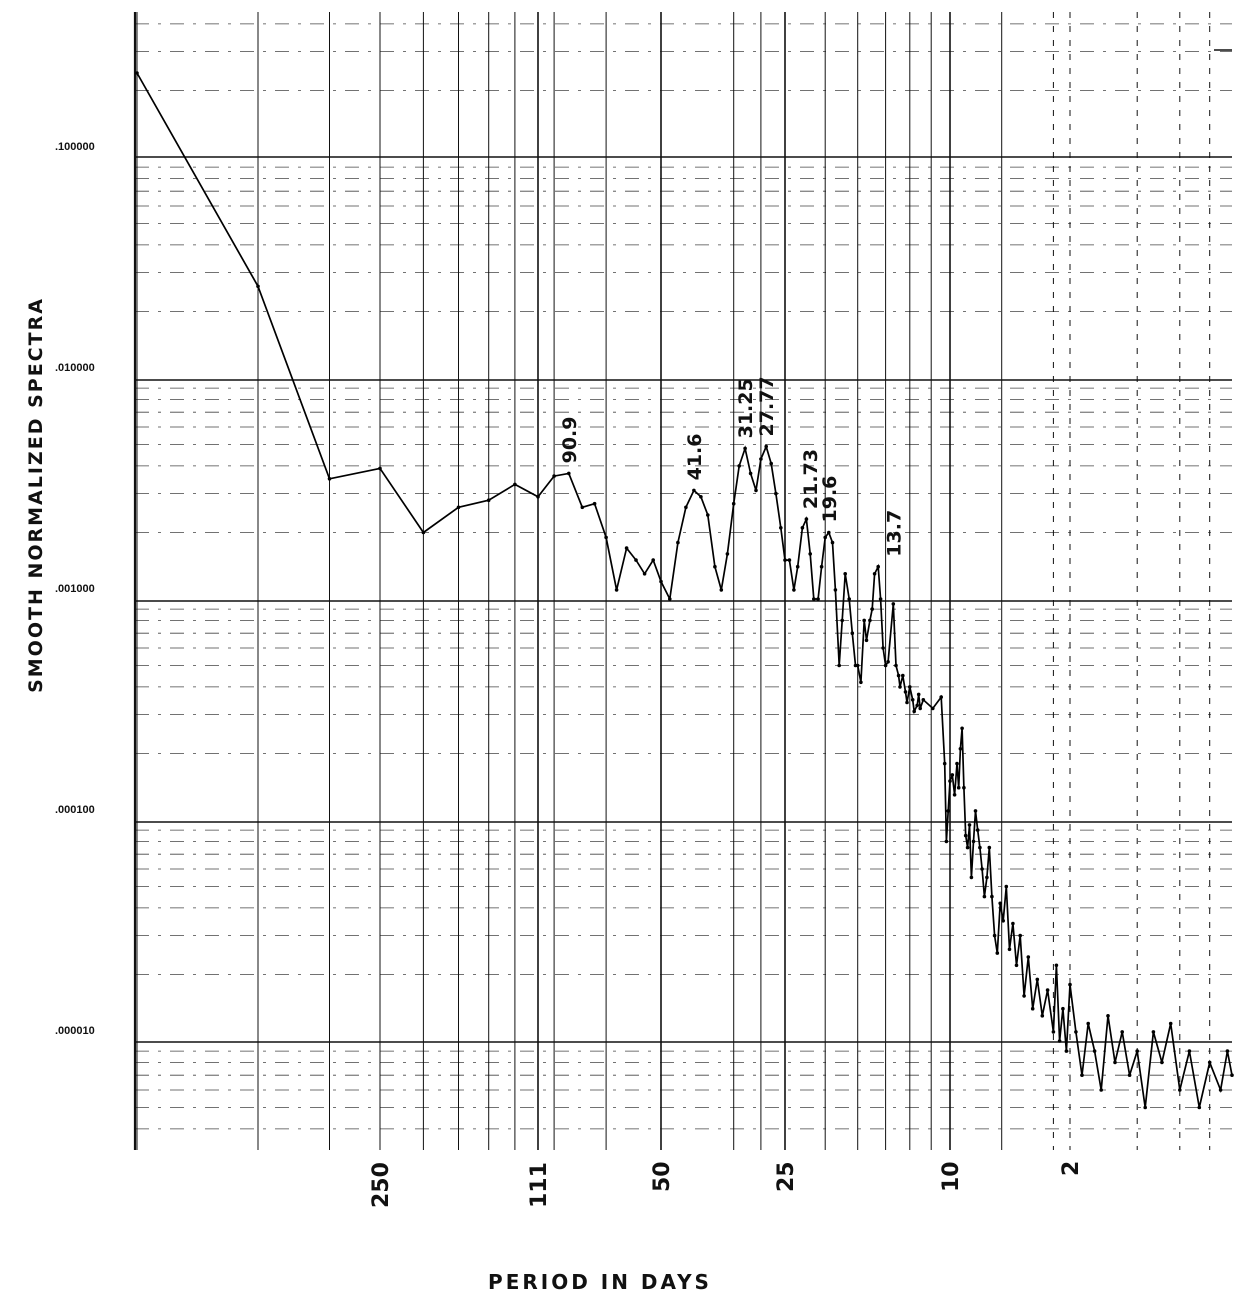 This screenshot has height=1299, width=1237. What do you see at coordinates (830, 499) in the screenshot?
I see `peak-annotation: 19.6` at bounding box center [830, 499].